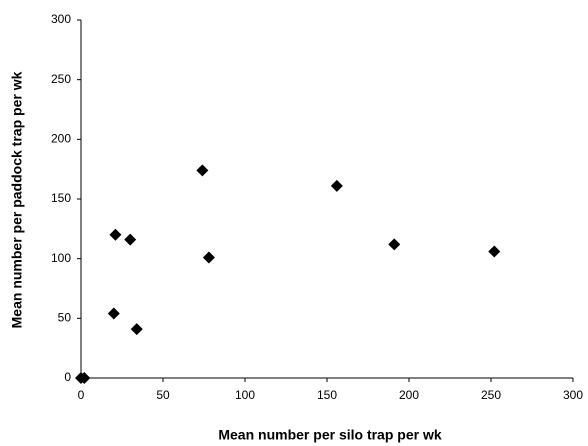 The image size is (588, 446). I want to click on y-tick-label: 300, so click(61, 19).